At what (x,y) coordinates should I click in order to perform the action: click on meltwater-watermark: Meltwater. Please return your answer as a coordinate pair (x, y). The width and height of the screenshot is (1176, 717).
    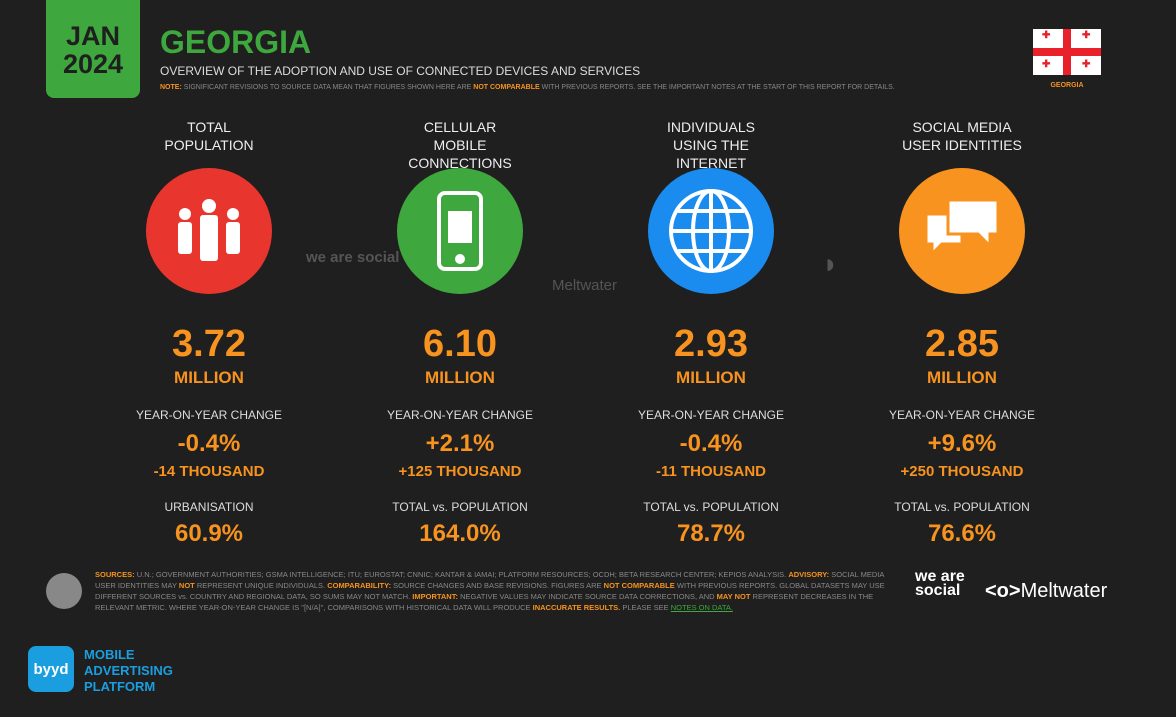
    Looking at the image, I should click on (585, 285).